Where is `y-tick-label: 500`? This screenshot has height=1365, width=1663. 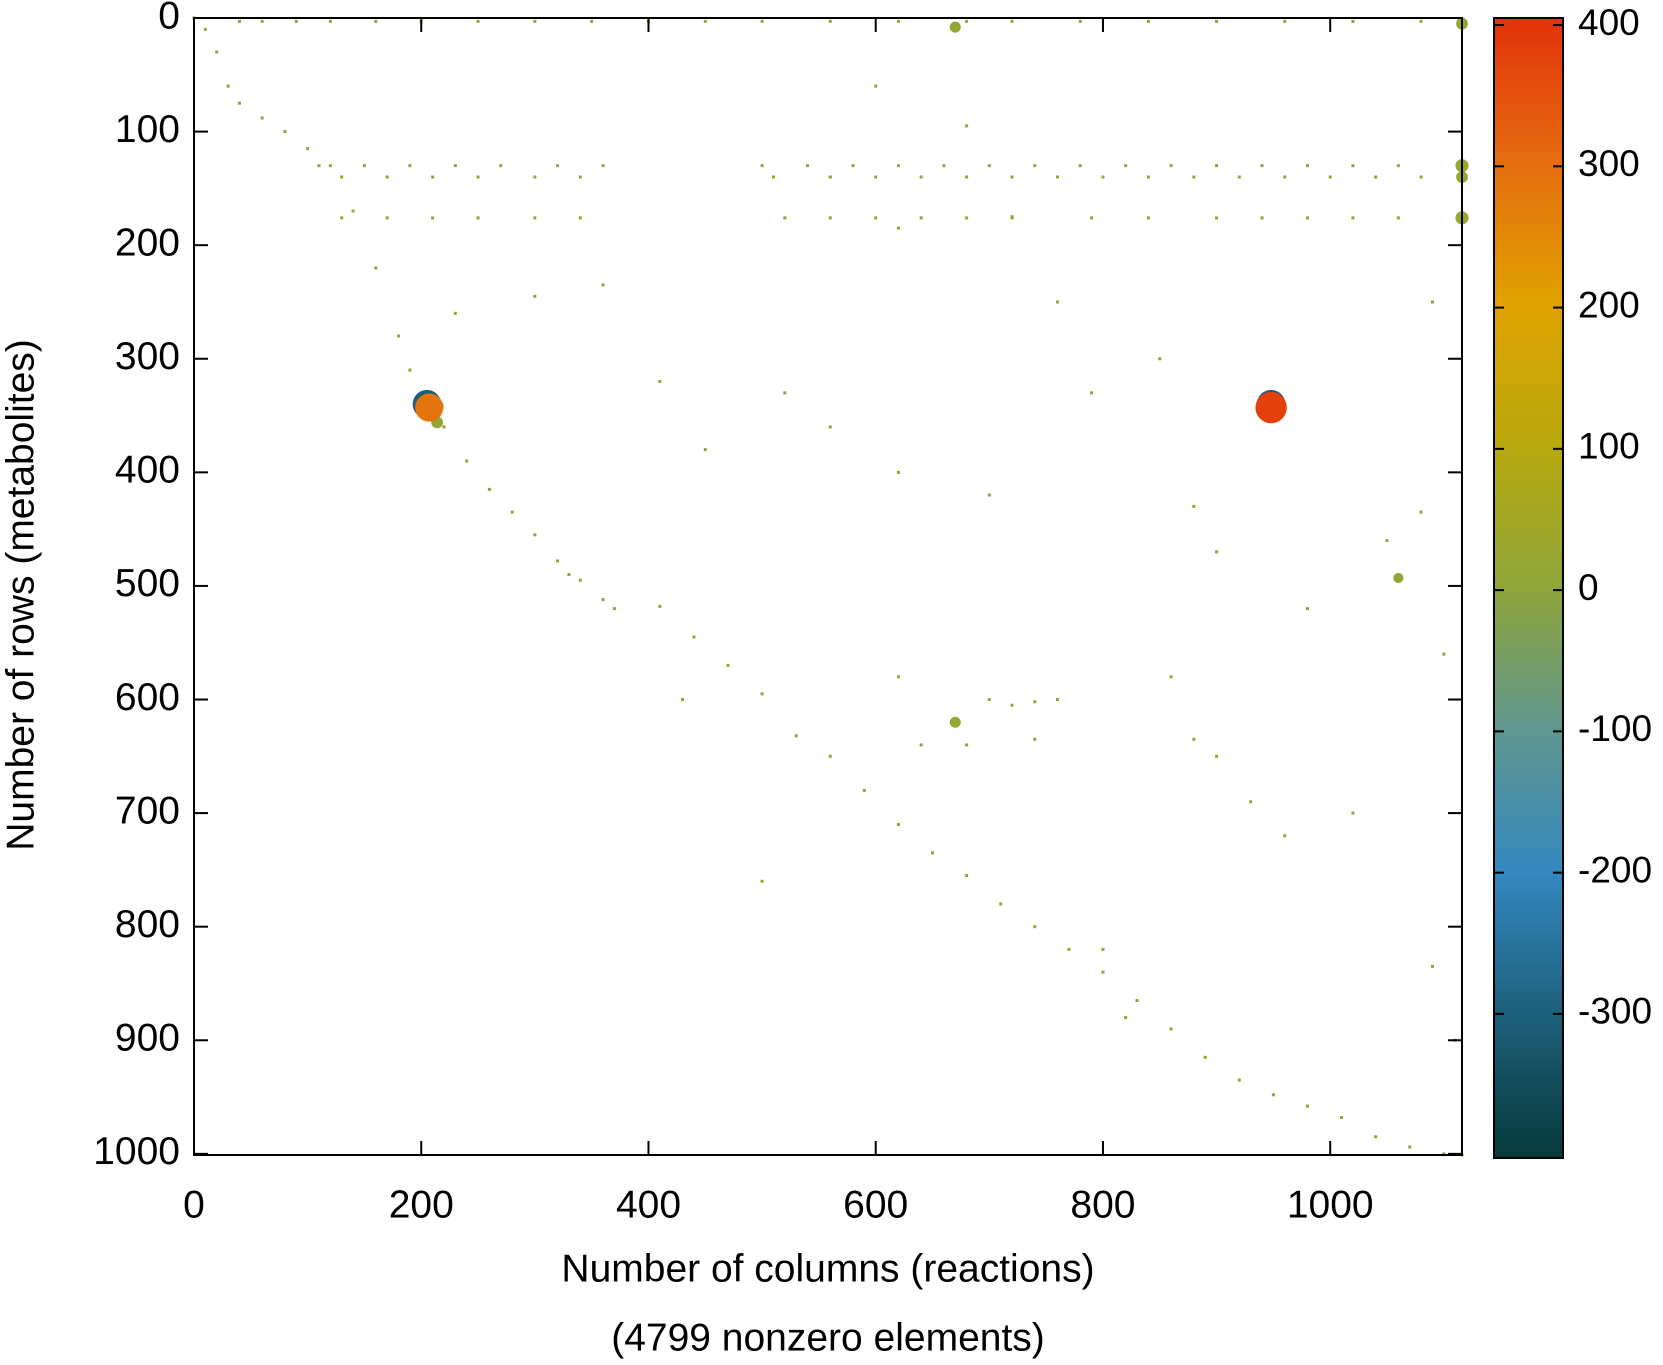 y-tick-label: 500 is located at coordinates (147, 583).